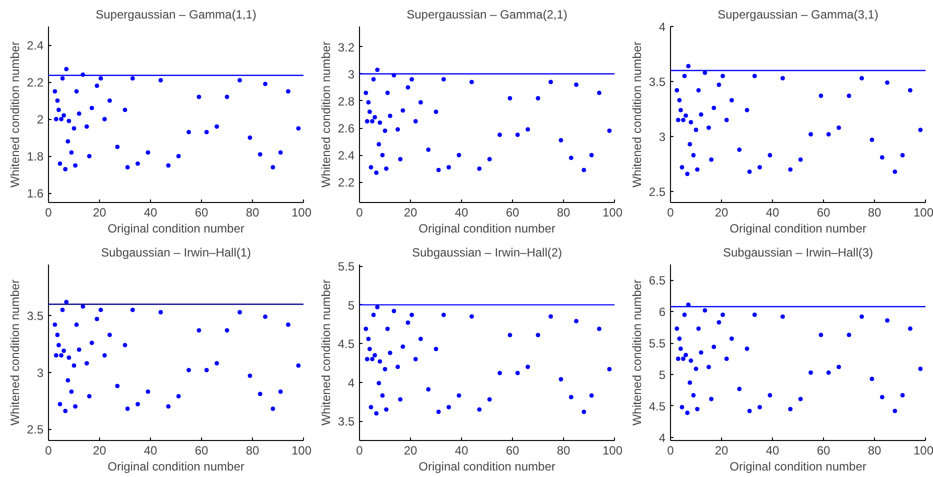  What do you see at coordinates (657, 281) in the screenshot?
I see `y-tick-label: 6.5` at bounding box center [657, 281].